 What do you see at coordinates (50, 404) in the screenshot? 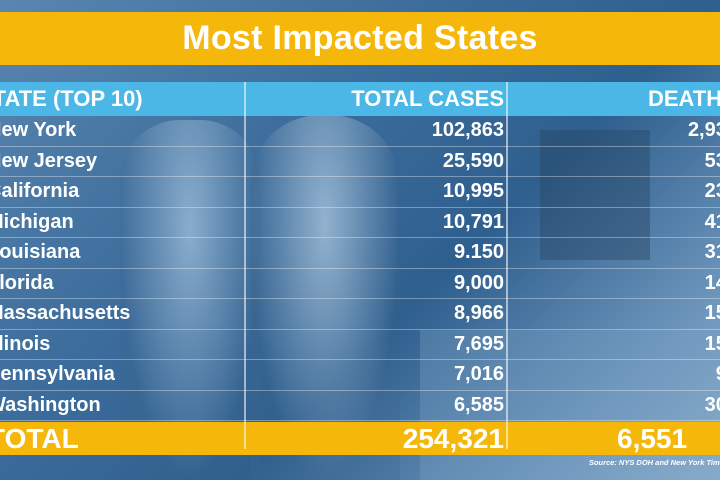
I see `state-cell: Washington` at bounding box center [50, 404].